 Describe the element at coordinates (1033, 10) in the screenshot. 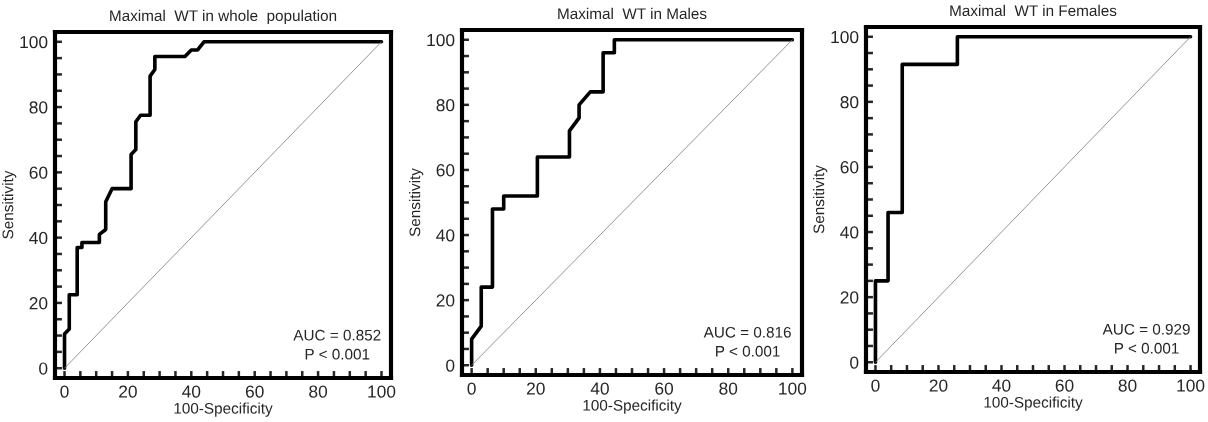

I see `chart-title: Maximal WT in Females` at that location.